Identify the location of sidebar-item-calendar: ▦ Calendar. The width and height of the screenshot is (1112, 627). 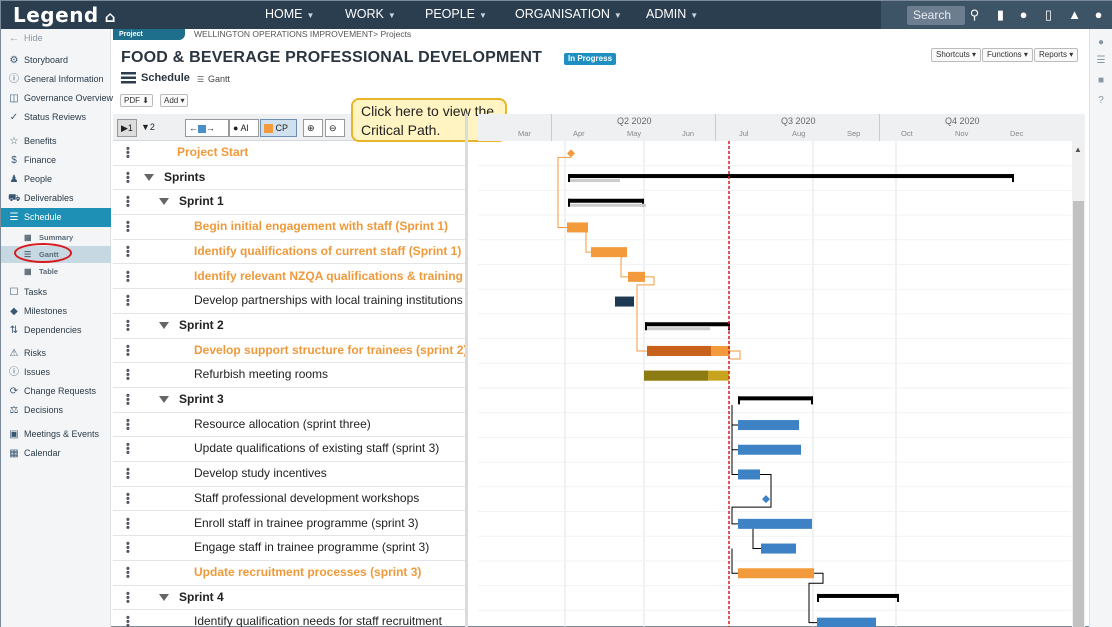
(56, 453).